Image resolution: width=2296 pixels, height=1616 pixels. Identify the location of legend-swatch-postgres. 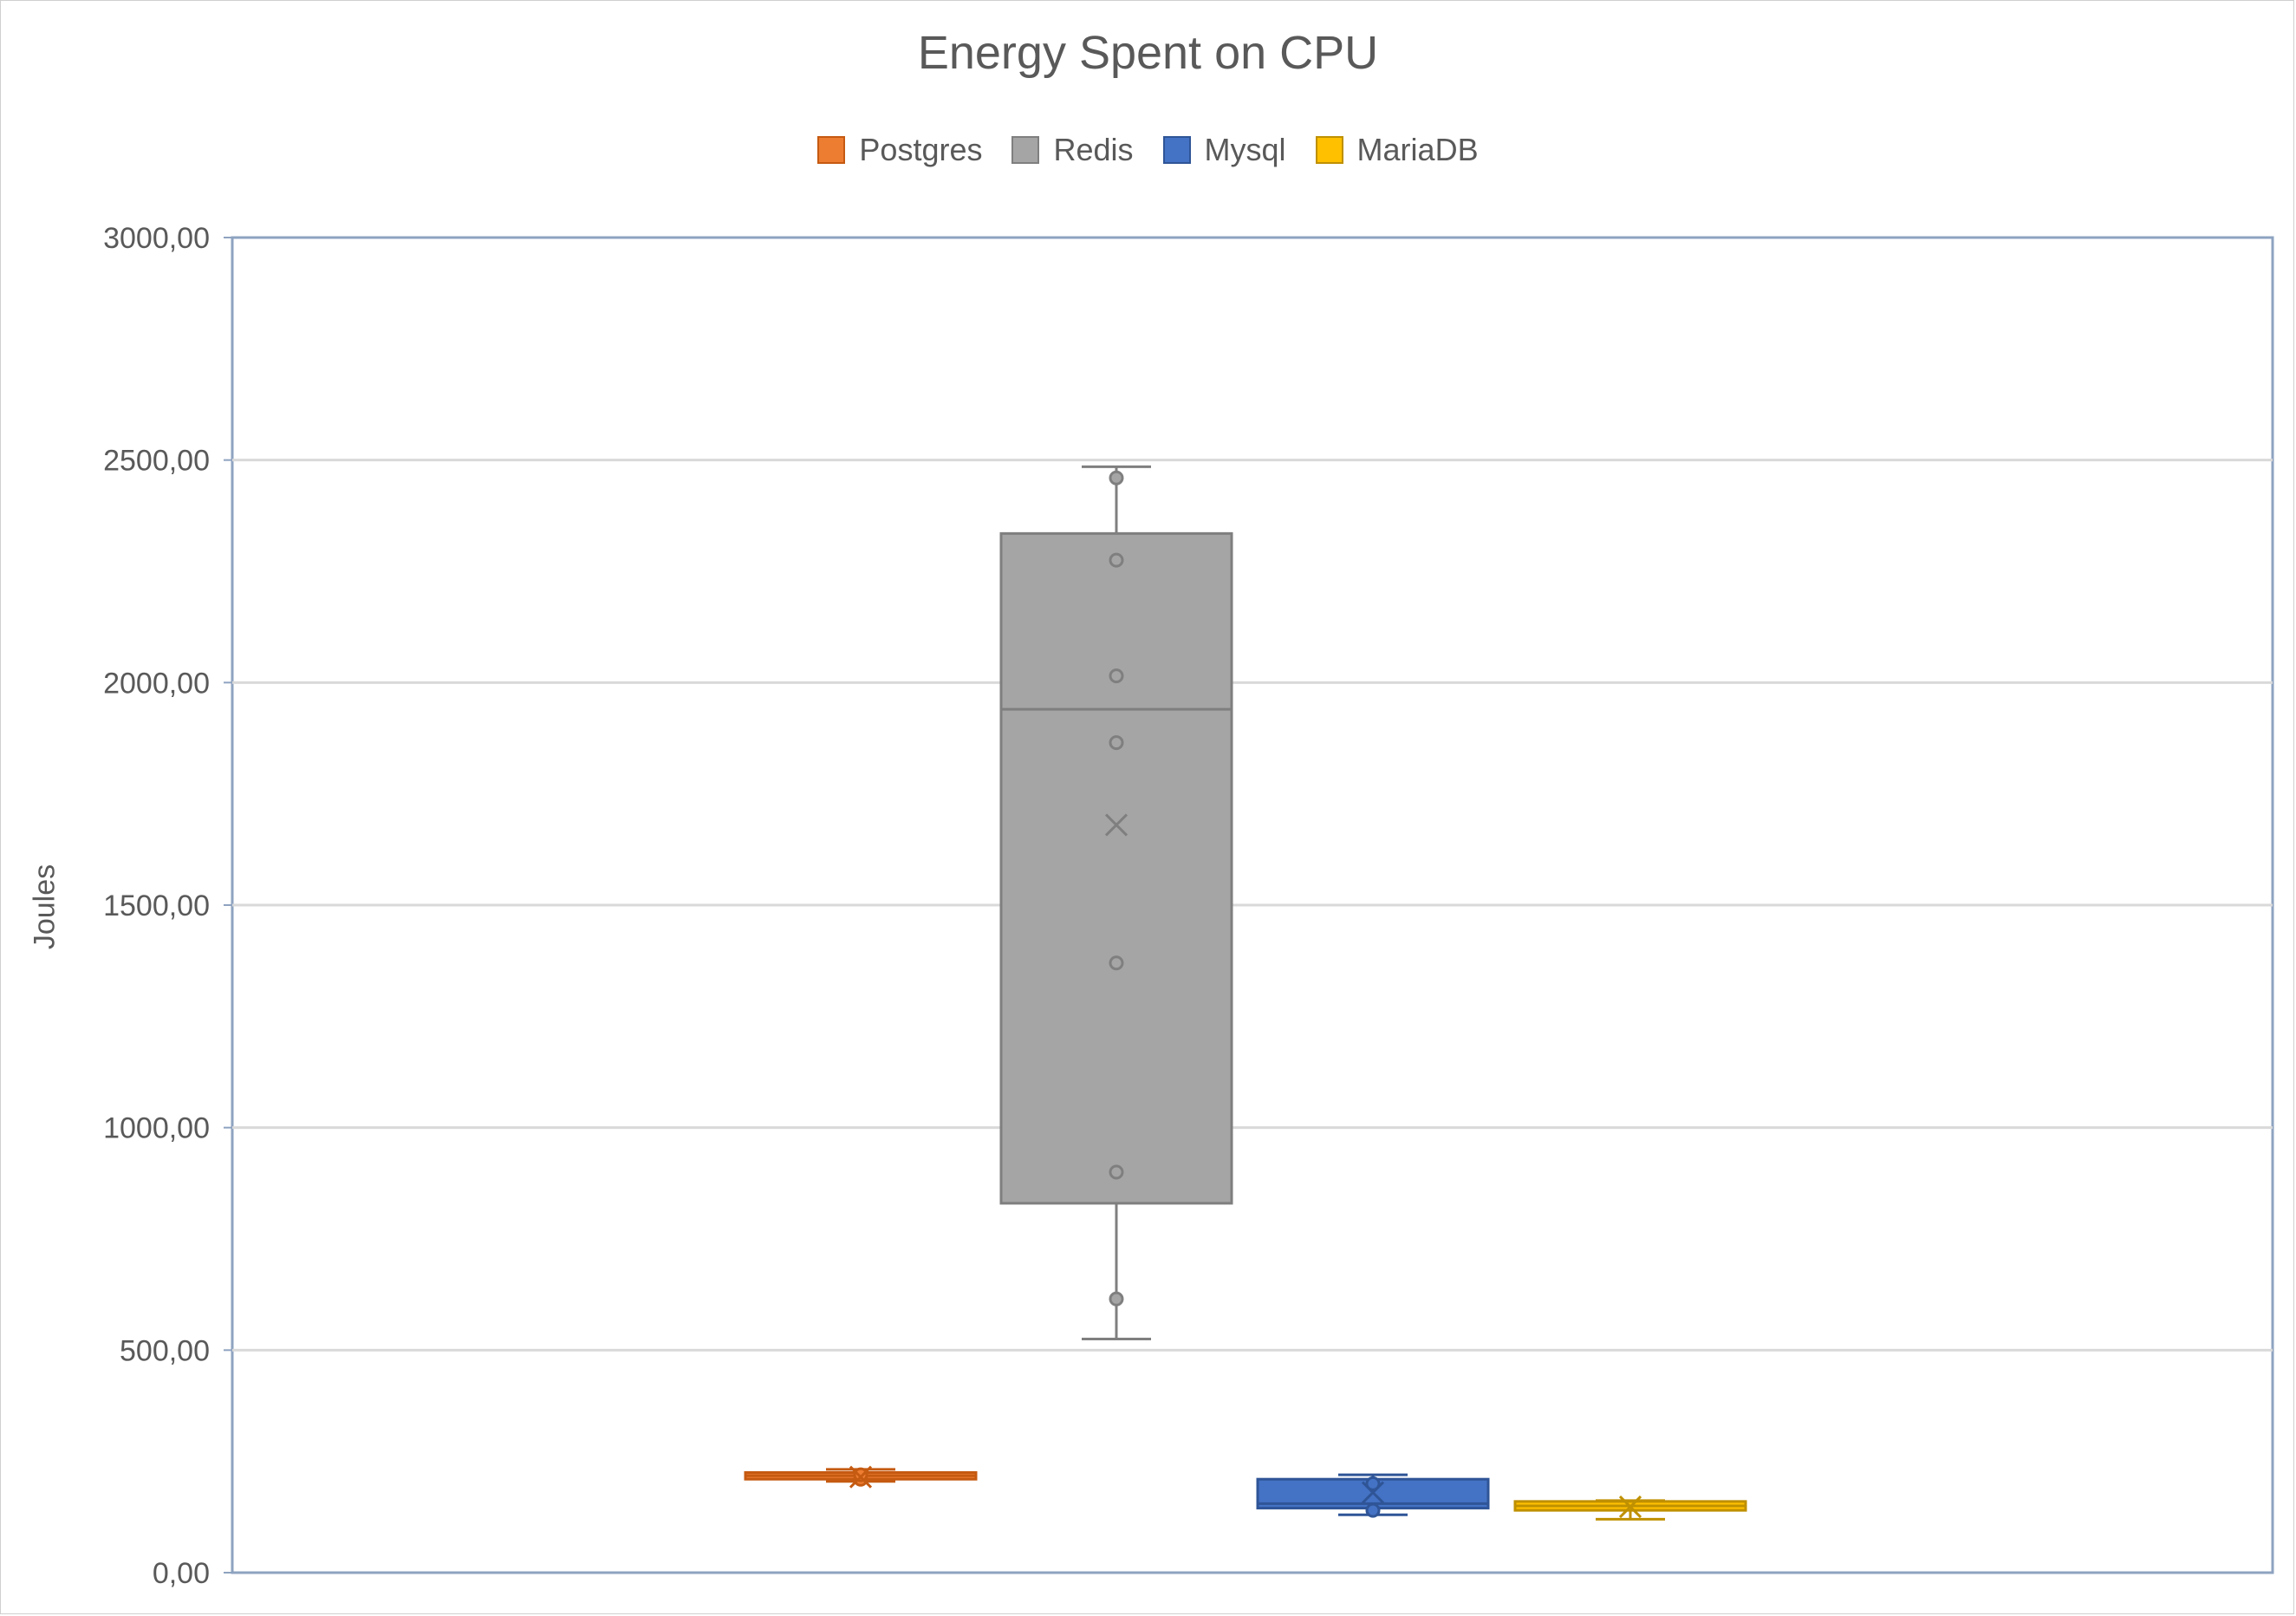
(831, 150).